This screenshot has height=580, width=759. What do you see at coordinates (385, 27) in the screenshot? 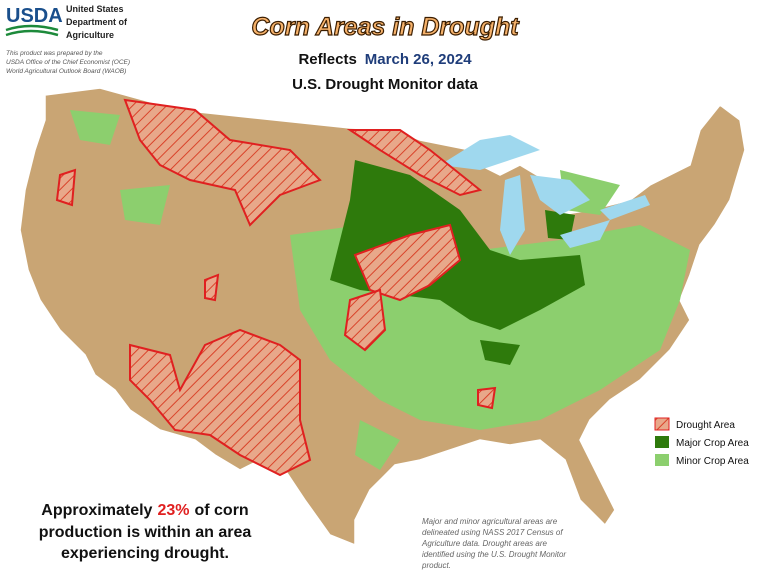
I see `title: Corn Areas in Drought` at bounding box center [385, 27].